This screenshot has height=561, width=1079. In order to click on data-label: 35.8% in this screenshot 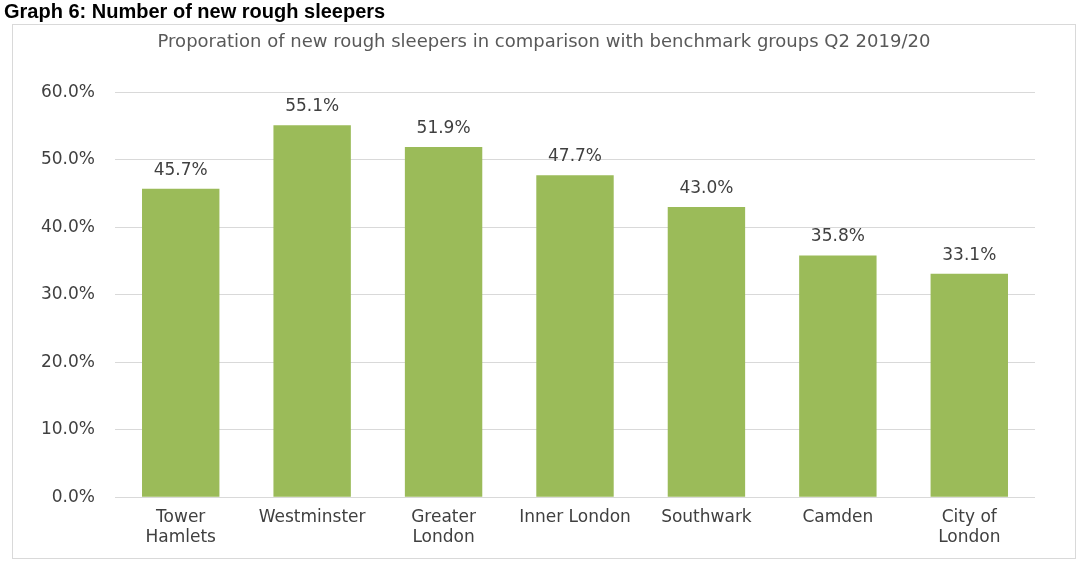, I will do `click(837, 235)`.